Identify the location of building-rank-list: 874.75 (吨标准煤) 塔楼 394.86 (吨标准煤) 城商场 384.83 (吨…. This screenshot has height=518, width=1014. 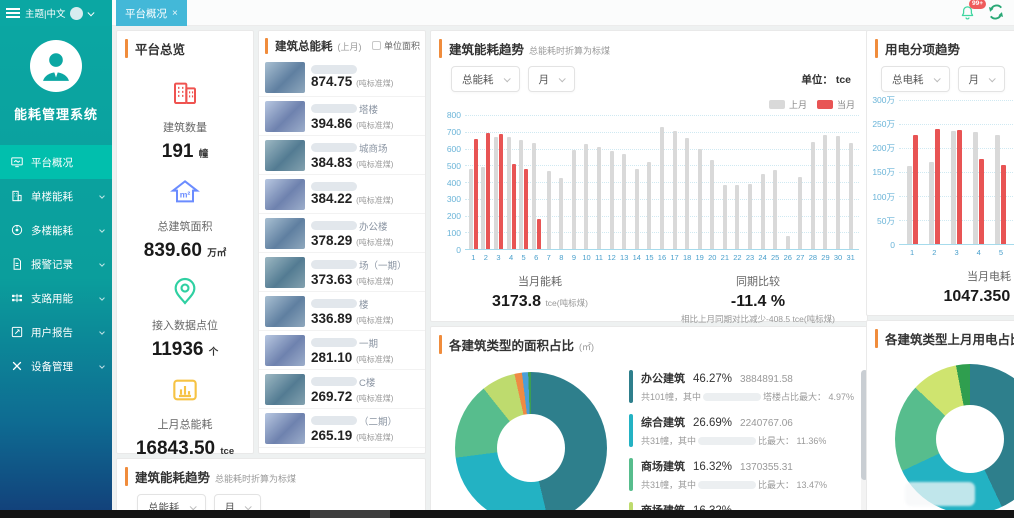
(342, 253).